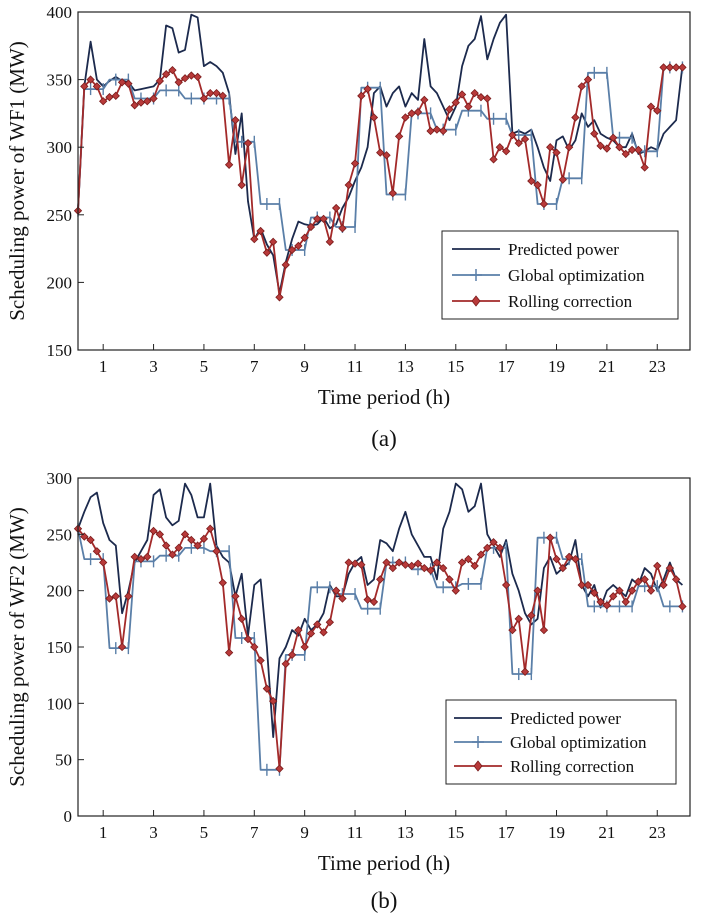 This screenshot has width=712, height=916. I want to click on y-tick-label-wf2-0: 0, so click(68, 816).